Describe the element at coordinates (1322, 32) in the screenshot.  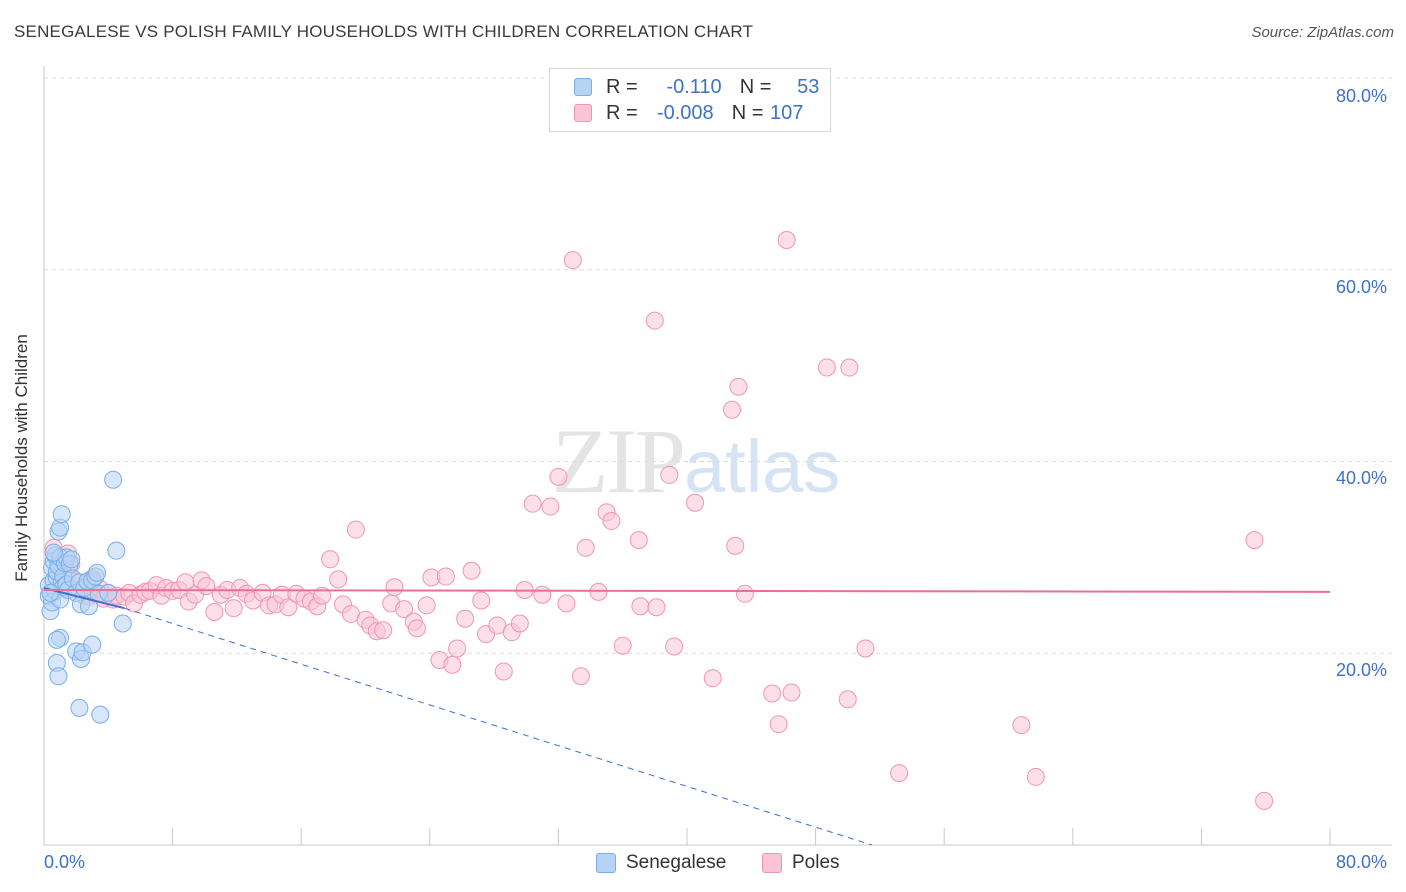
I see `source-label: Source: ZipAtlas.com` at that location.